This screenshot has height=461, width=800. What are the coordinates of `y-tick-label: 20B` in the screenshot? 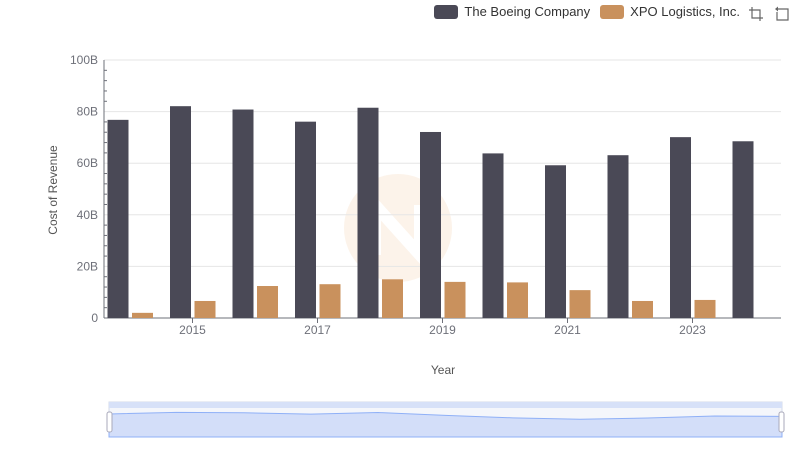 It's located at (87, 266).